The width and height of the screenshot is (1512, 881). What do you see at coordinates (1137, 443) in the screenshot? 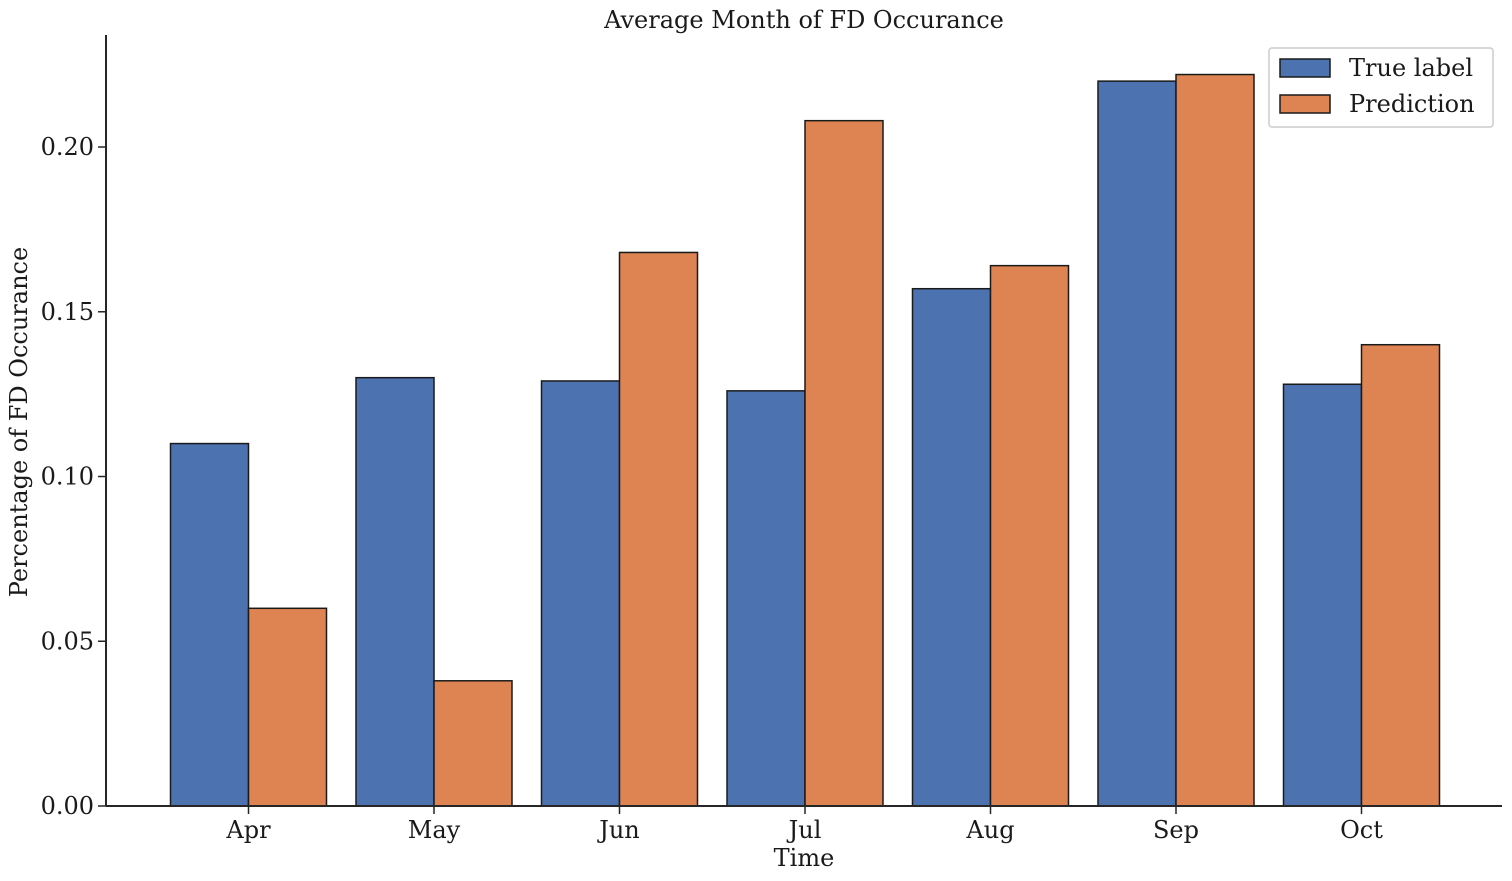
I see `bar-true-label-sep` at bounding box center [1137, 443].